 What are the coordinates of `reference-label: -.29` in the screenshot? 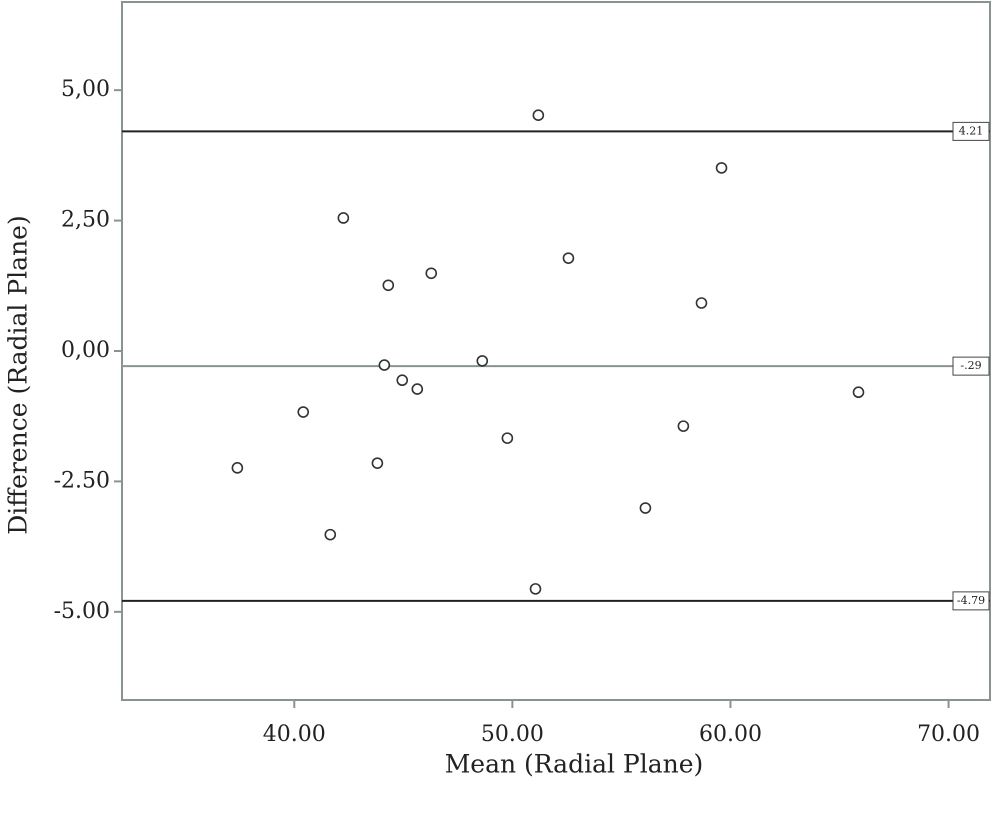 It's located at (970, 365).